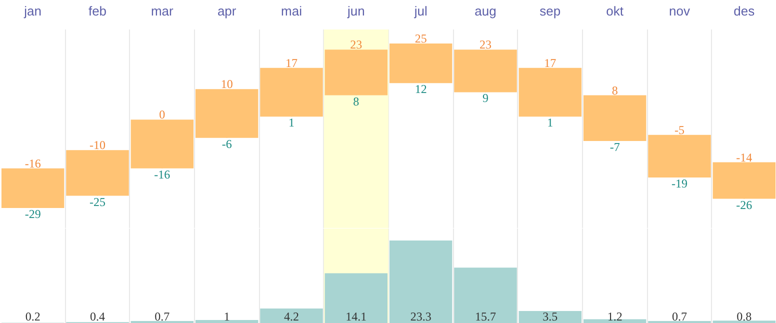 Image resolution: width=776 pixels, height=323 pixels. Describe the element at coordinates (615, 11) in the screenshot. I see `x-tick-label: okt` at that location.